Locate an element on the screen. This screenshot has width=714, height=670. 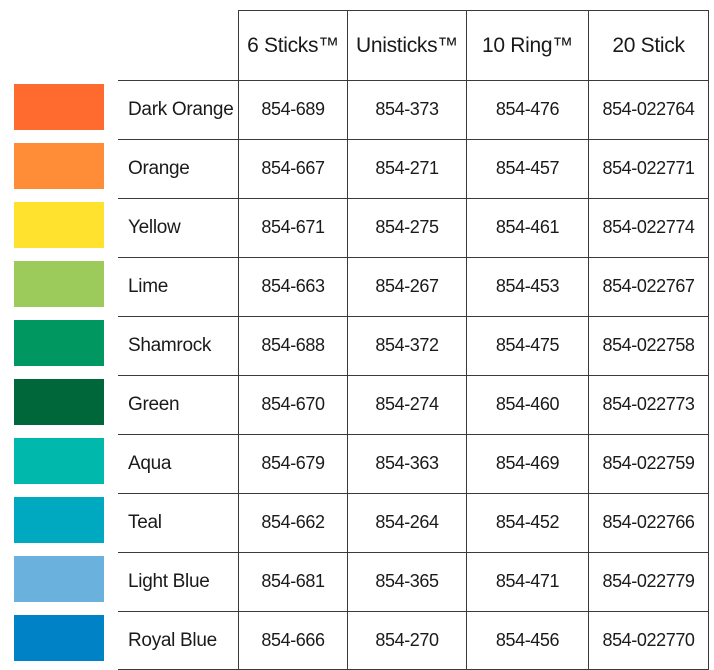
part-number-cell: 854-022766 is located at coordinates (648, 522).